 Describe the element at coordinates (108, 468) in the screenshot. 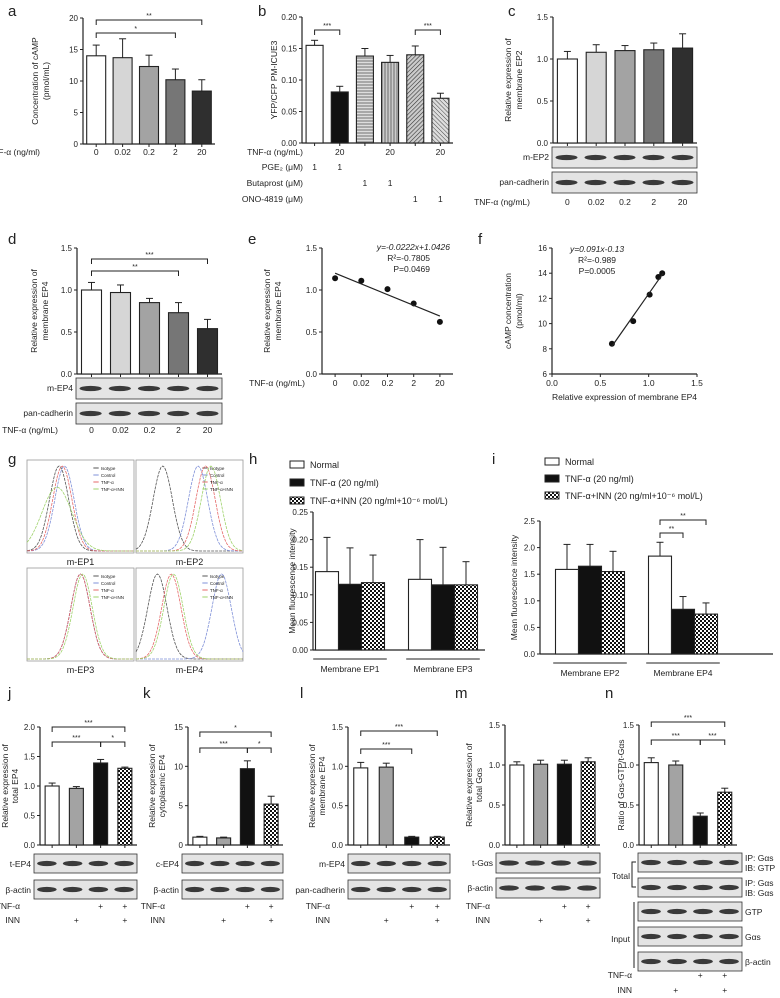

I see `flow-legend-label: Isotype` at that location.